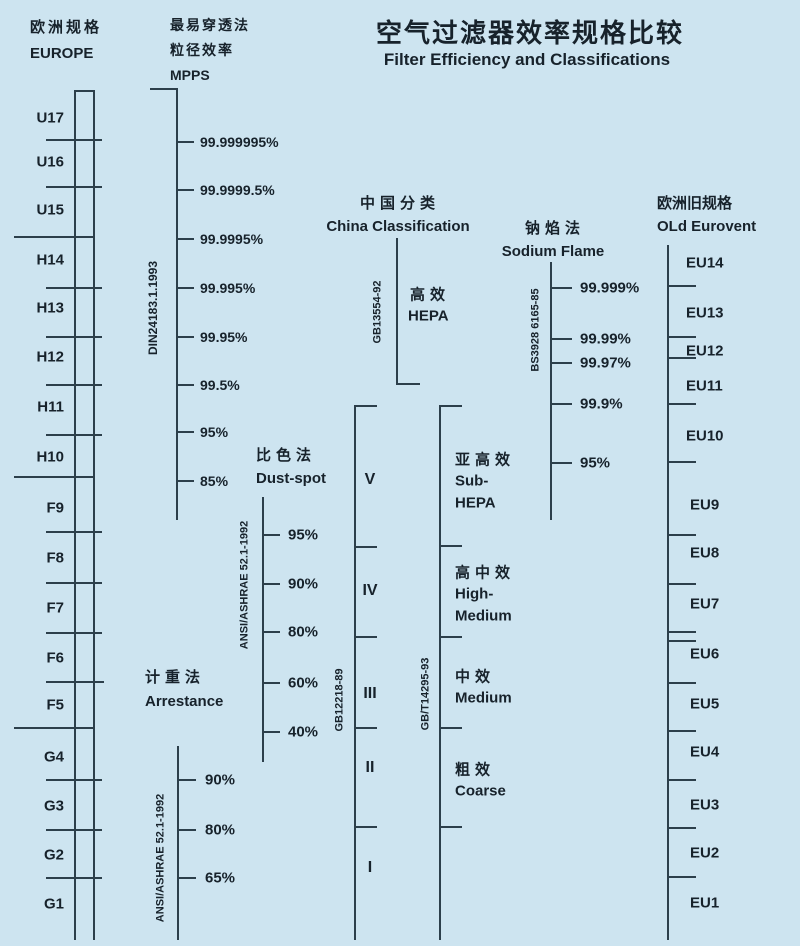 This screenshot has width=800, height=946. Describe the element at coordinates (163, 89) in the screenshot. I see `mpps-top-tick` at that location.